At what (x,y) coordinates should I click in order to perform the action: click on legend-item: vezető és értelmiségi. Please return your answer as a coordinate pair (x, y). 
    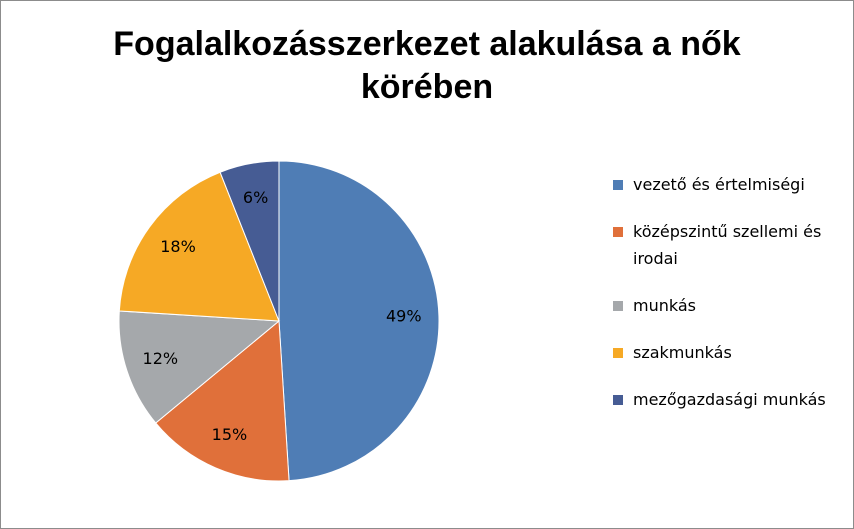
    Looking at the image, I should click on (725, 184).